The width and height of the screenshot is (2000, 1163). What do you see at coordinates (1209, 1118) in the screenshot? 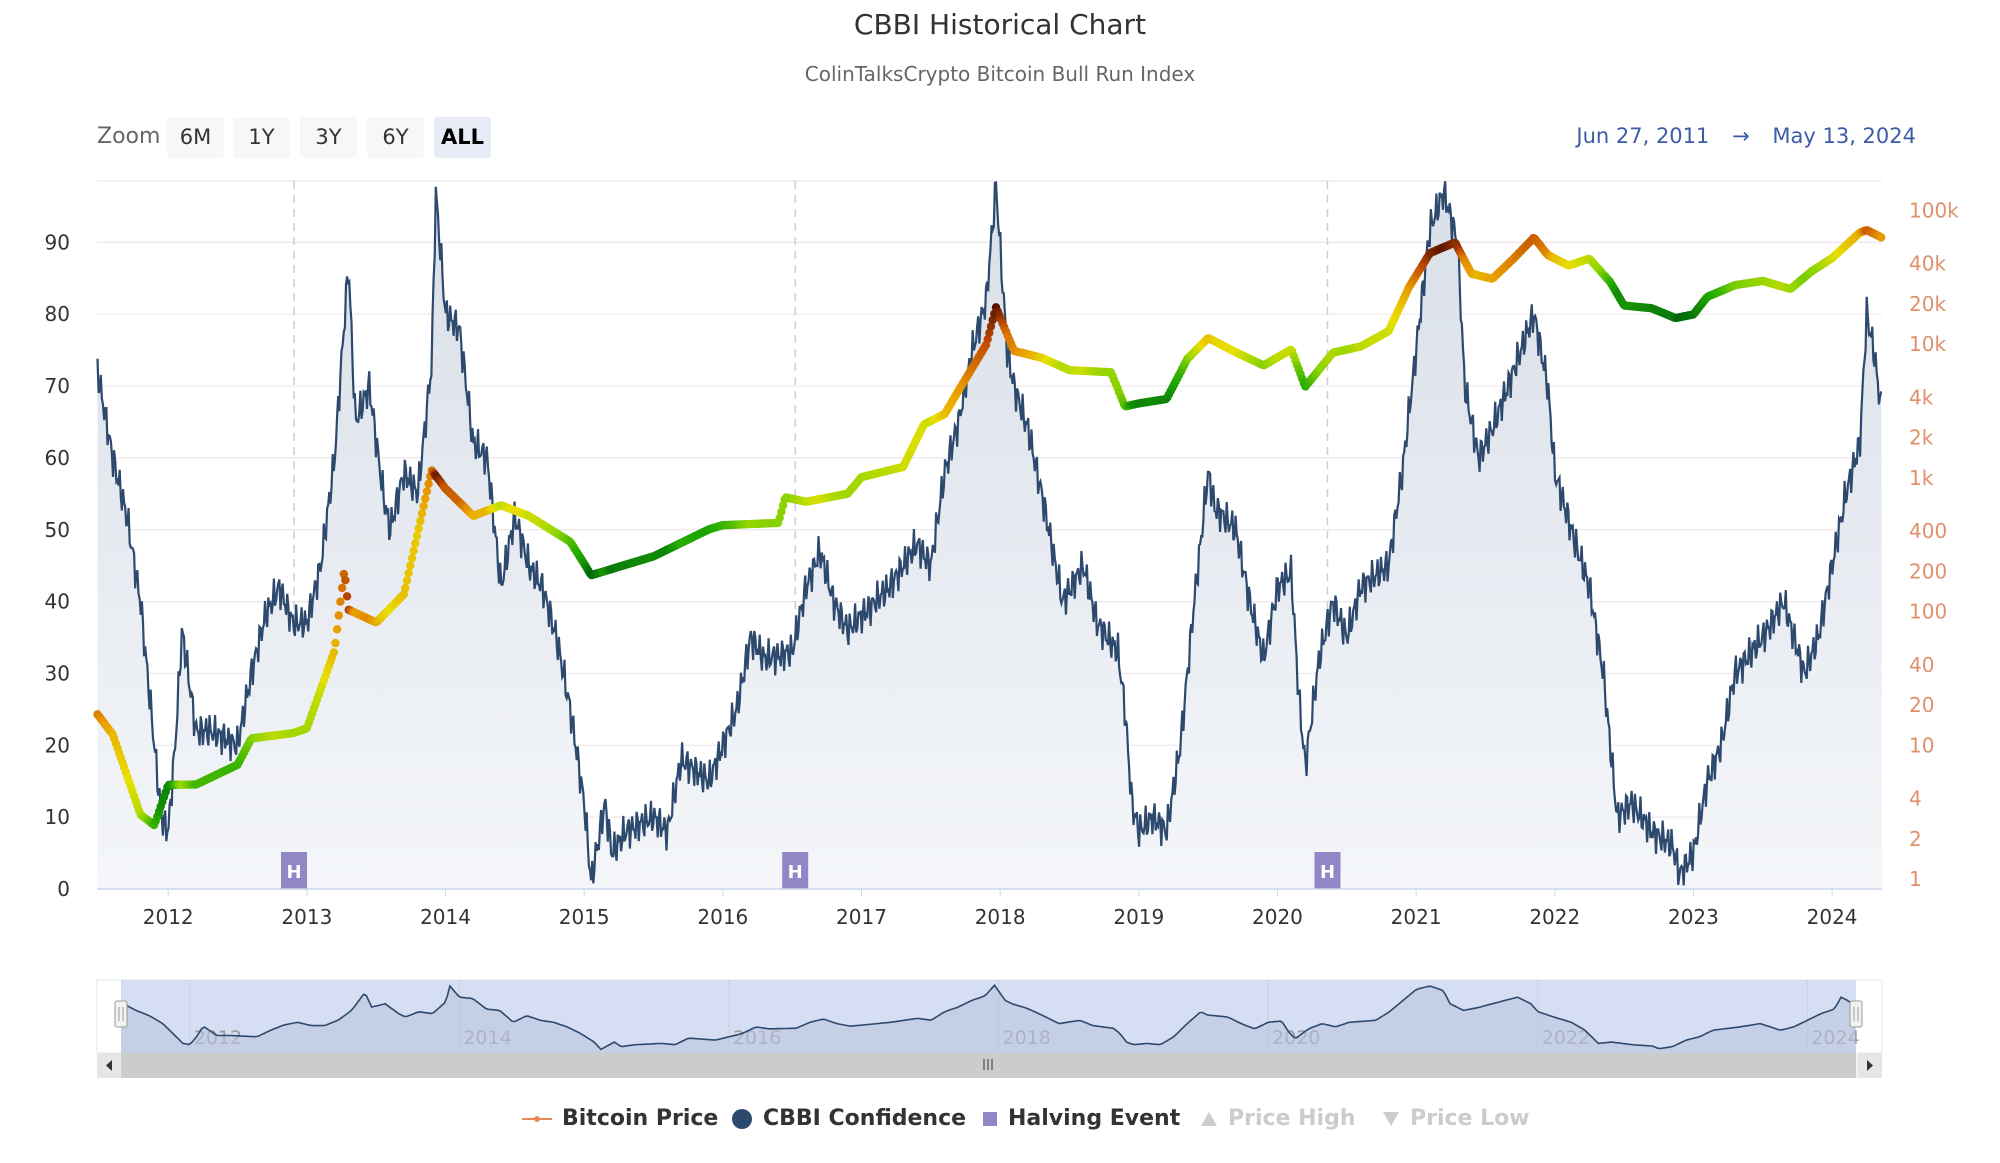
I see `triangle-up-icon` at bounding box center [1209, 1118].